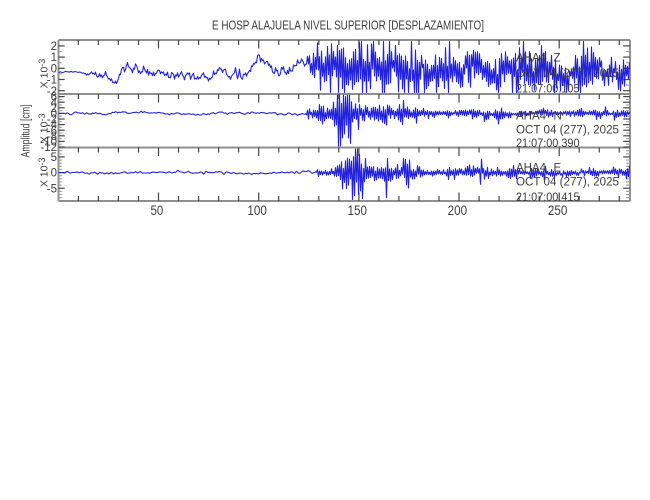 This screenshot has width=650, height=500. Describe the element at coordinates (52, 189) in the screenshot. I see `svg-text: -5` at that location.